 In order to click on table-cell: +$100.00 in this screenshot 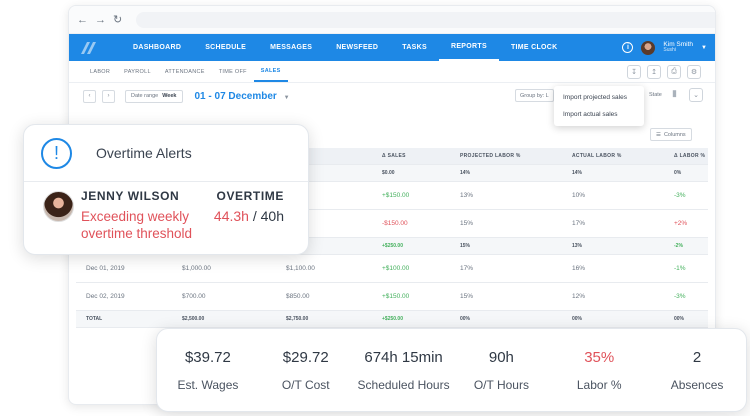, I will do `click(396, 268)`.